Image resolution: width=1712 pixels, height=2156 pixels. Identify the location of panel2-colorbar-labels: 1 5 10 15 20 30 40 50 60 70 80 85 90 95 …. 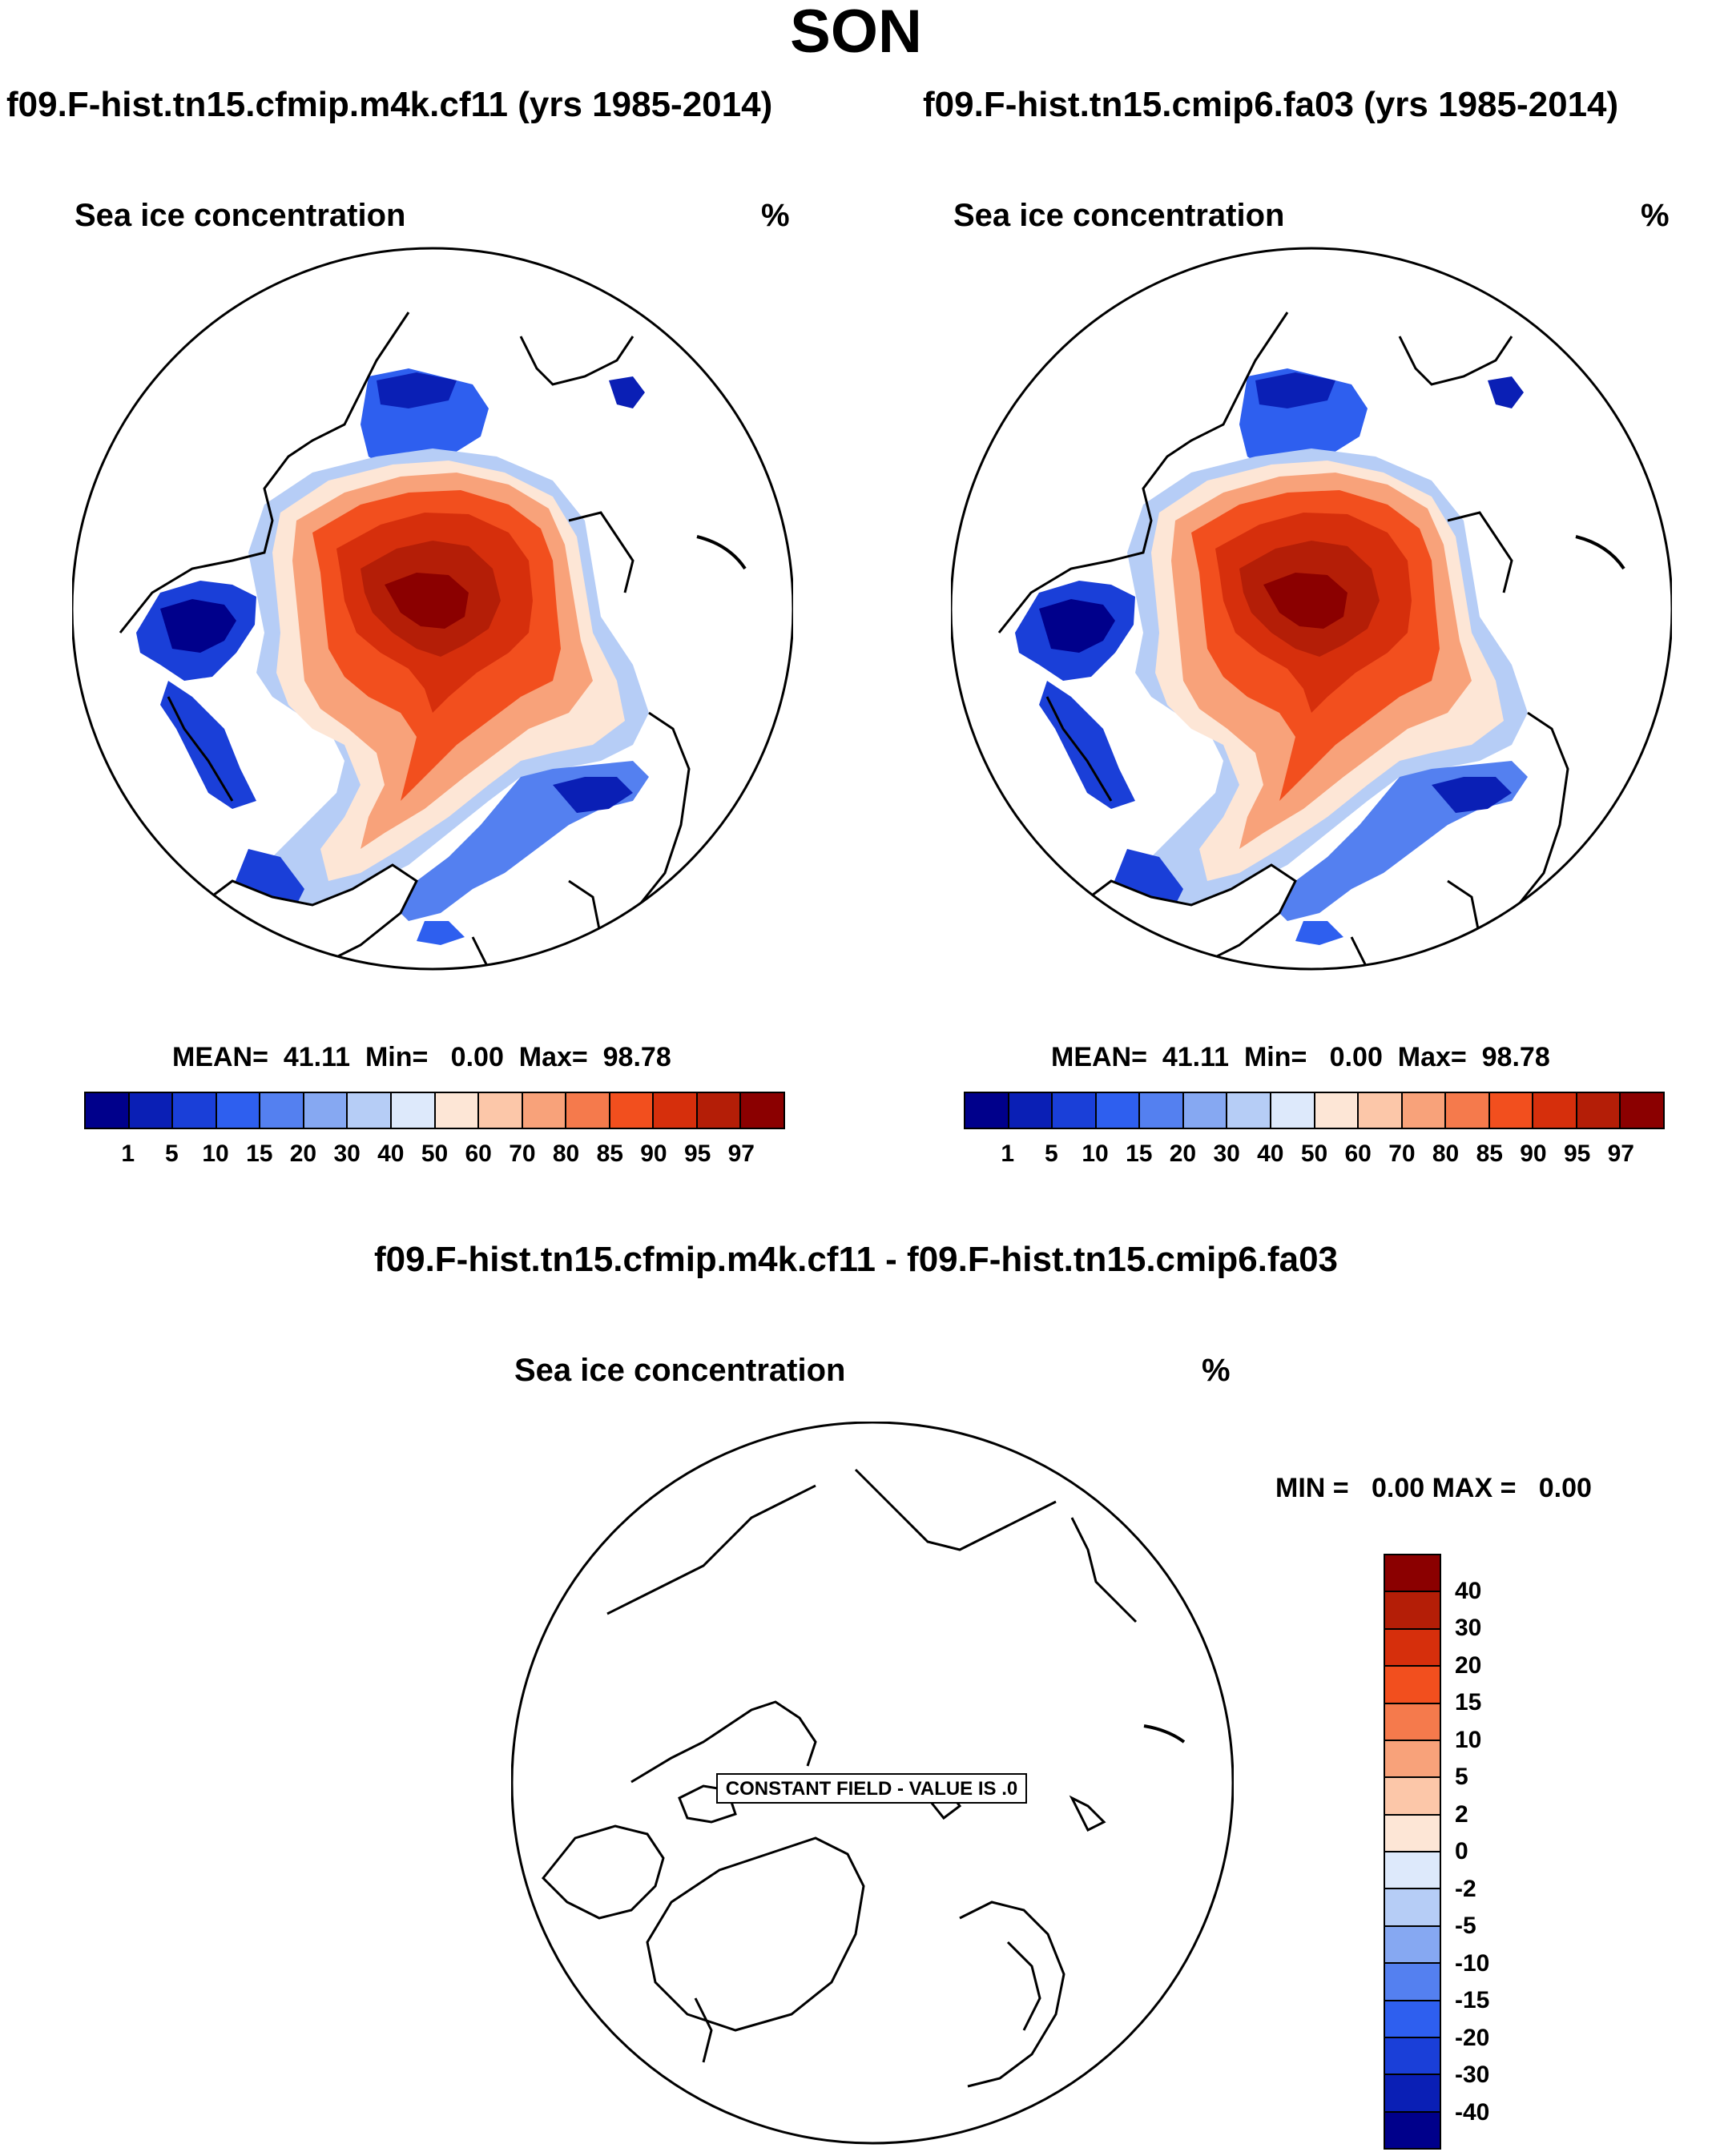
(1314, 1156).